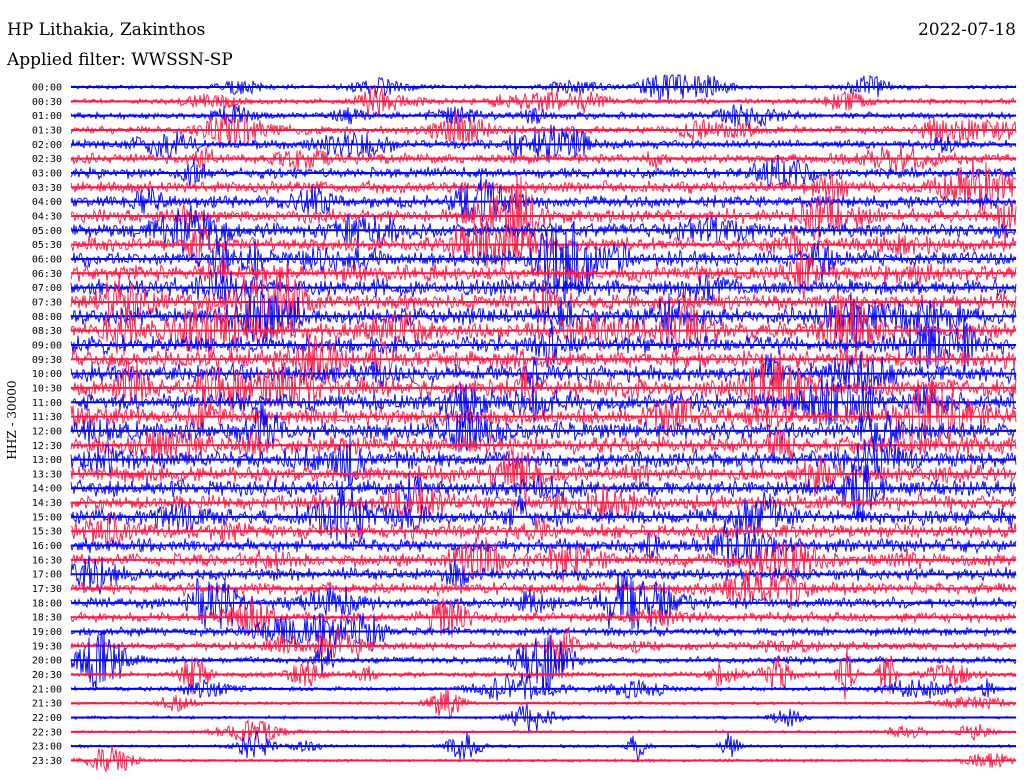 The image size is (1024, 780). I want to click on time-tick-label: 07:30, so click(47, 302).